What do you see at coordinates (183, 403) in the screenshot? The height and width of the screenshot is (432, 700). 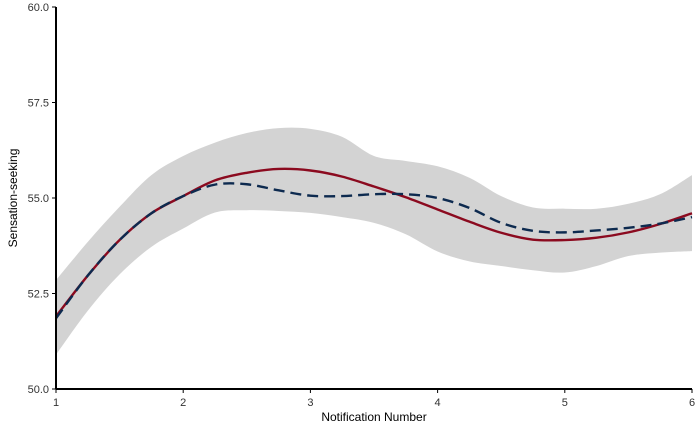 I see `x-tick-label: 2` at bounding box center [183, 403].